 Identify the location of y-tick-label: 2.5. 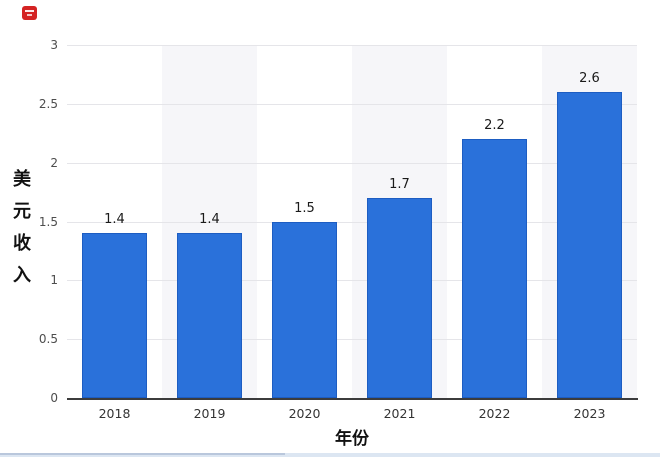
(48, 103).